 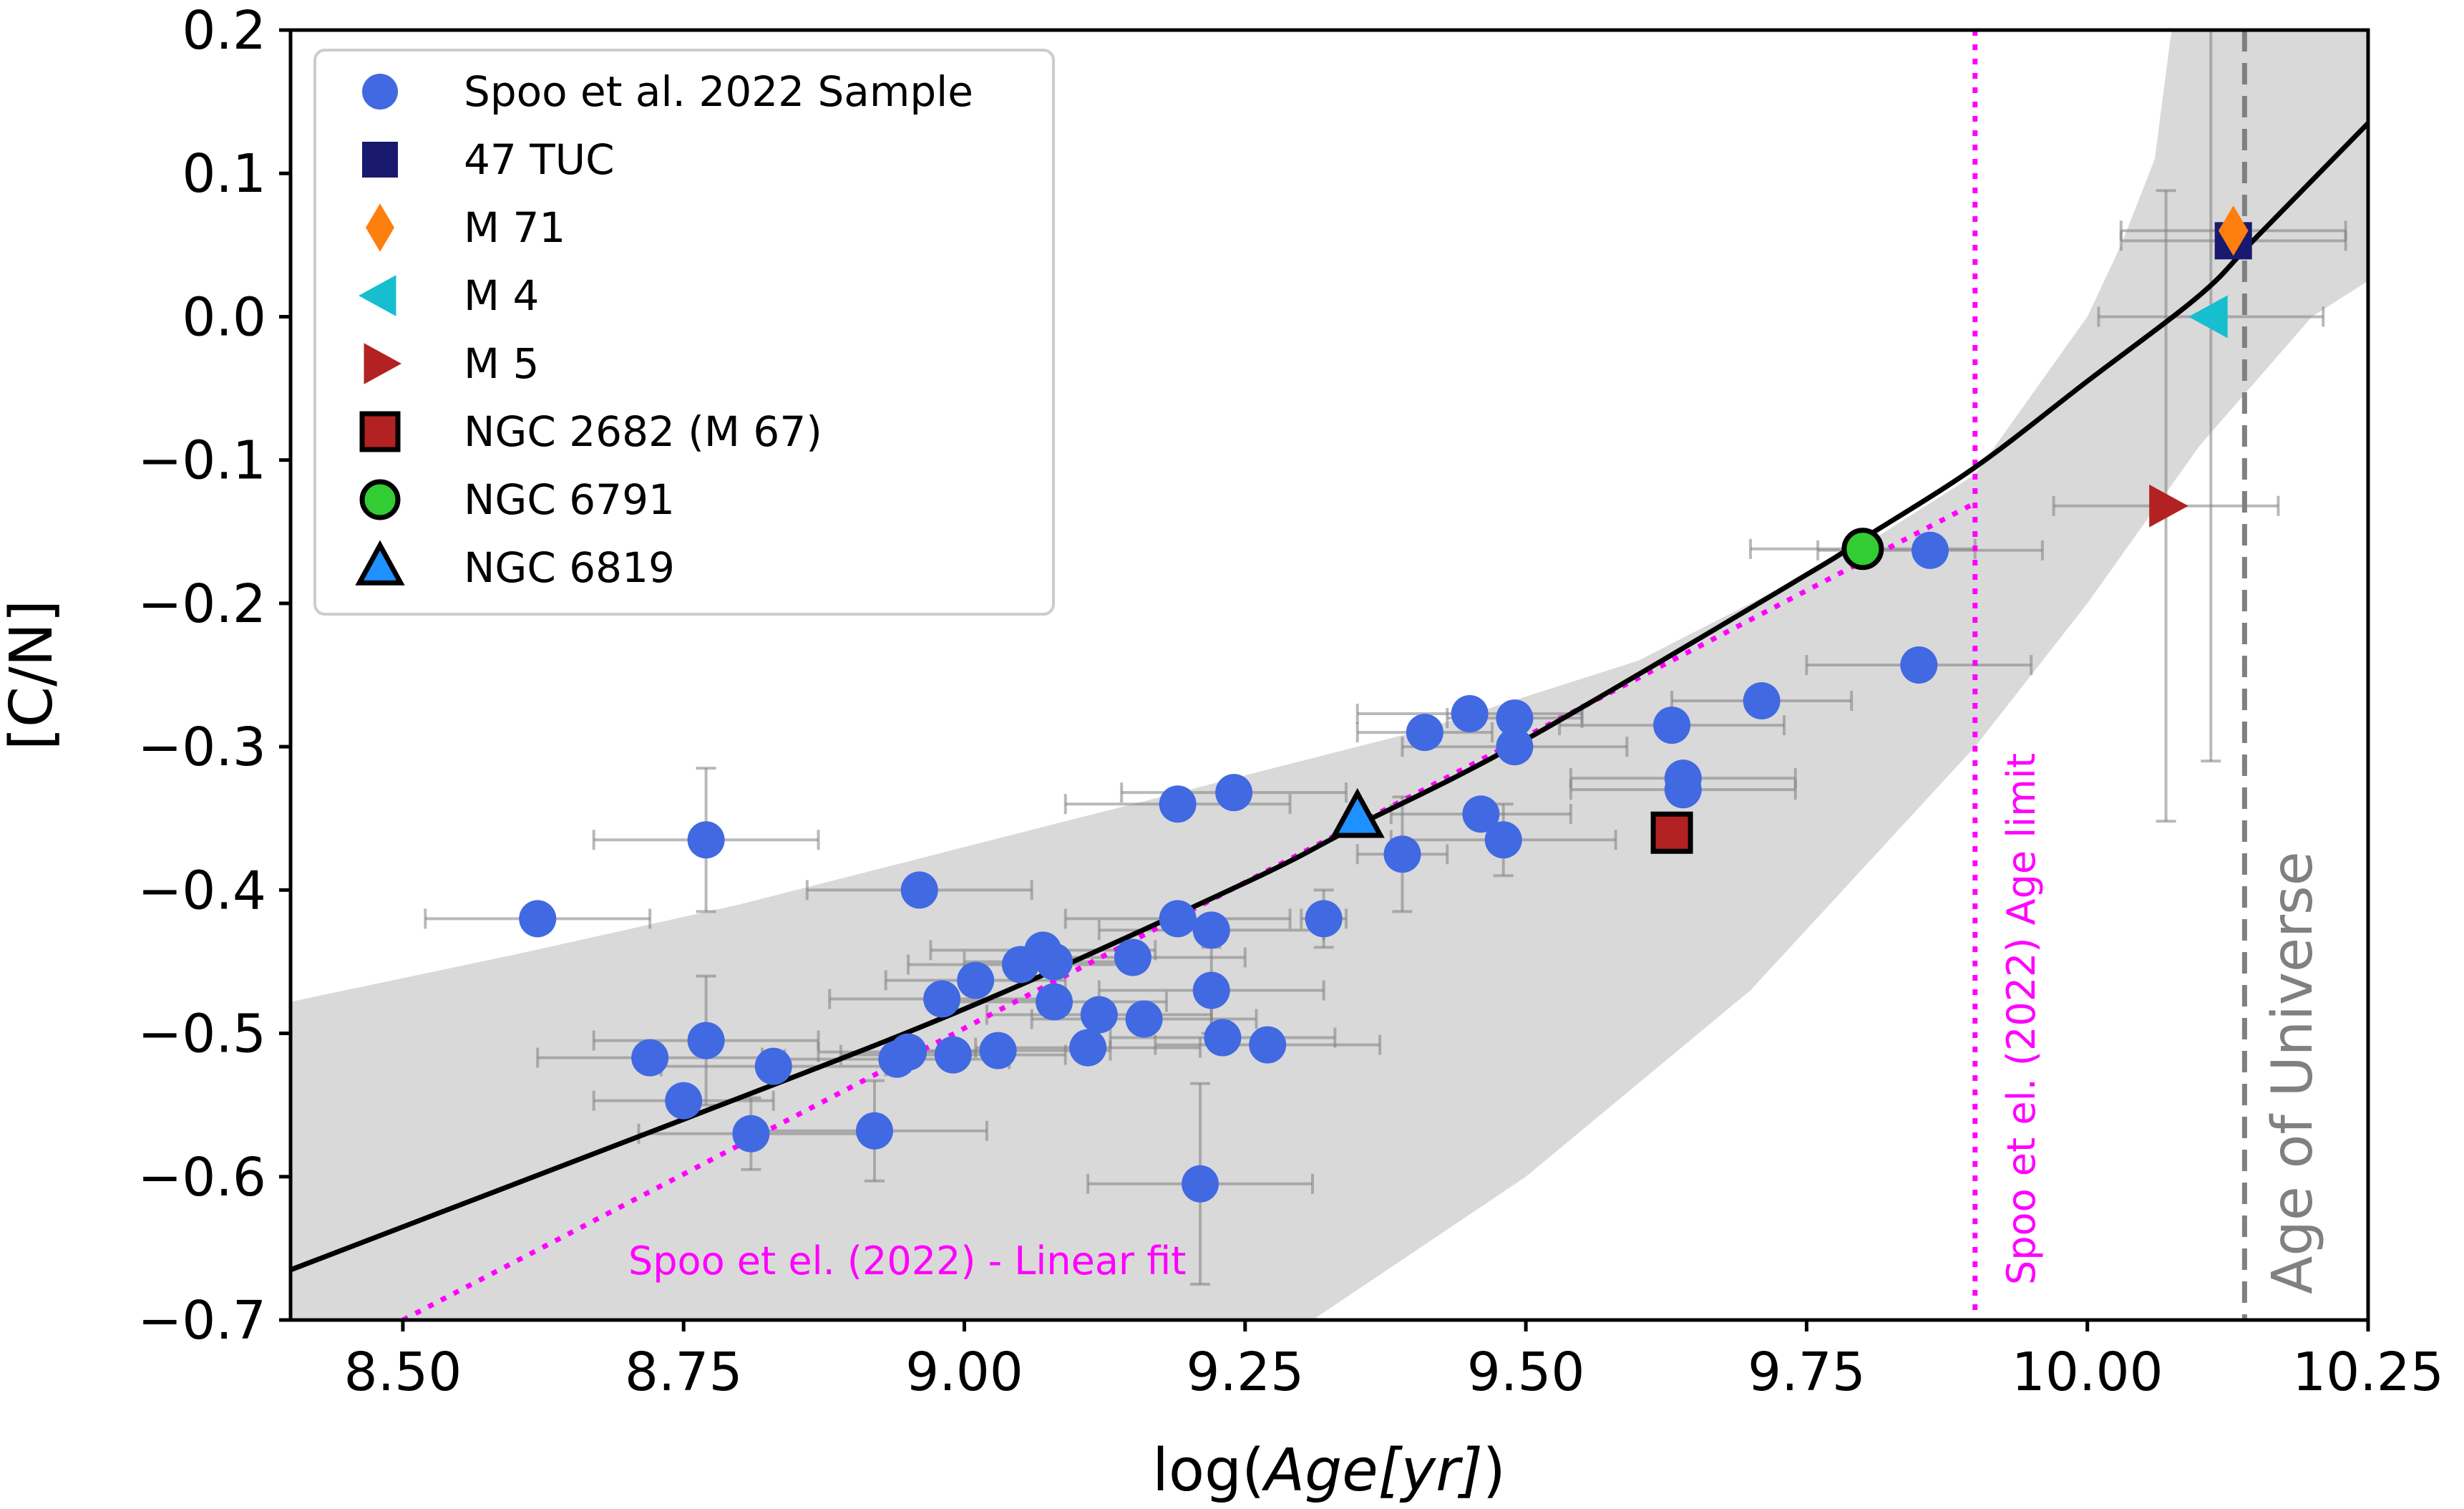 I want to click on legend-box, so click(x=684, y=332).